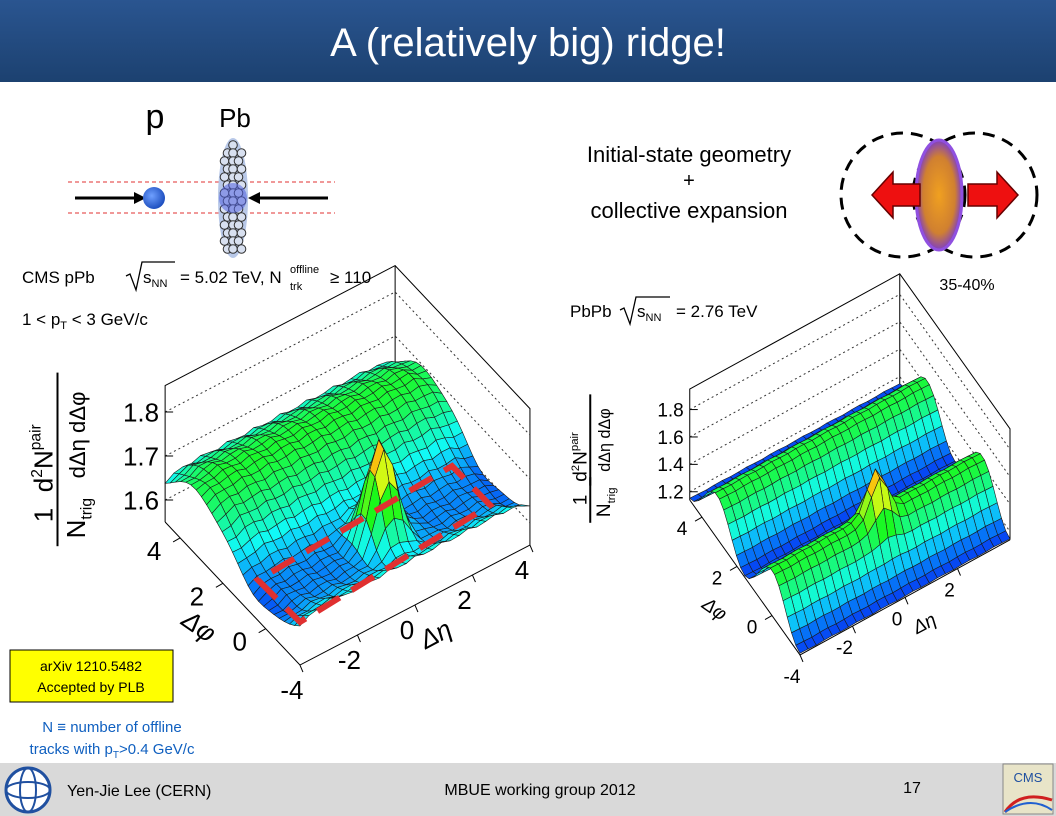 This screenshot has width=1056, height=816. I want to click on logo-ring, so click(28, 790).